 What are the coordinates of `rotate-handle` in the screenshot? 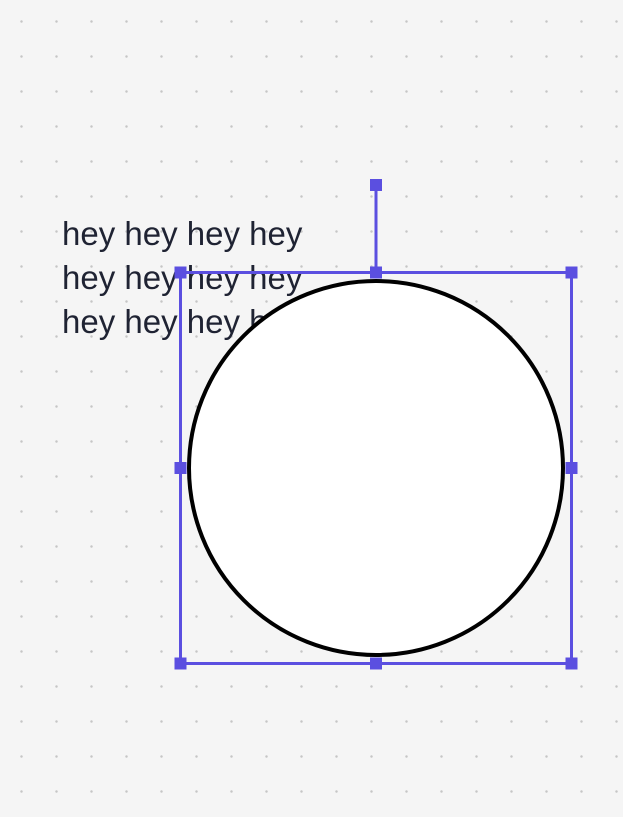 It's located at (376, 185).